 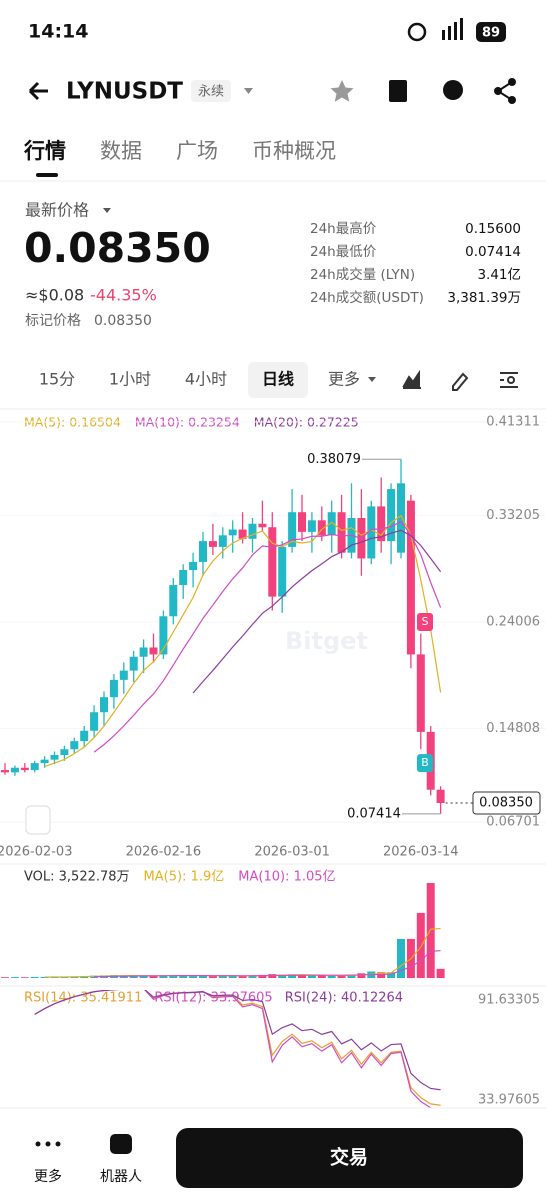 I want to click on vol-ma-line, so click(x=267, y=964).